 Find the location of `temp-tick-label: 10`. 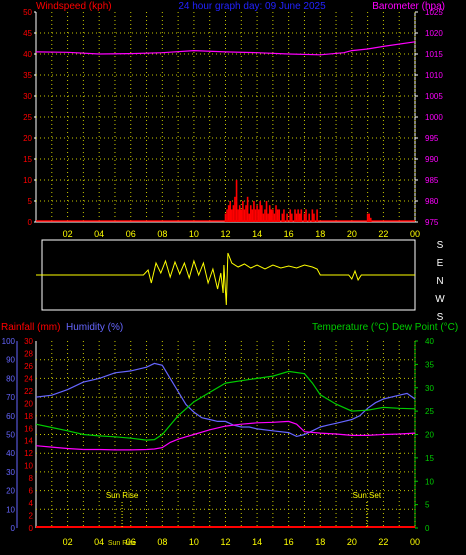

temp-tick-label: 10 is located at coordinates (429, 481).